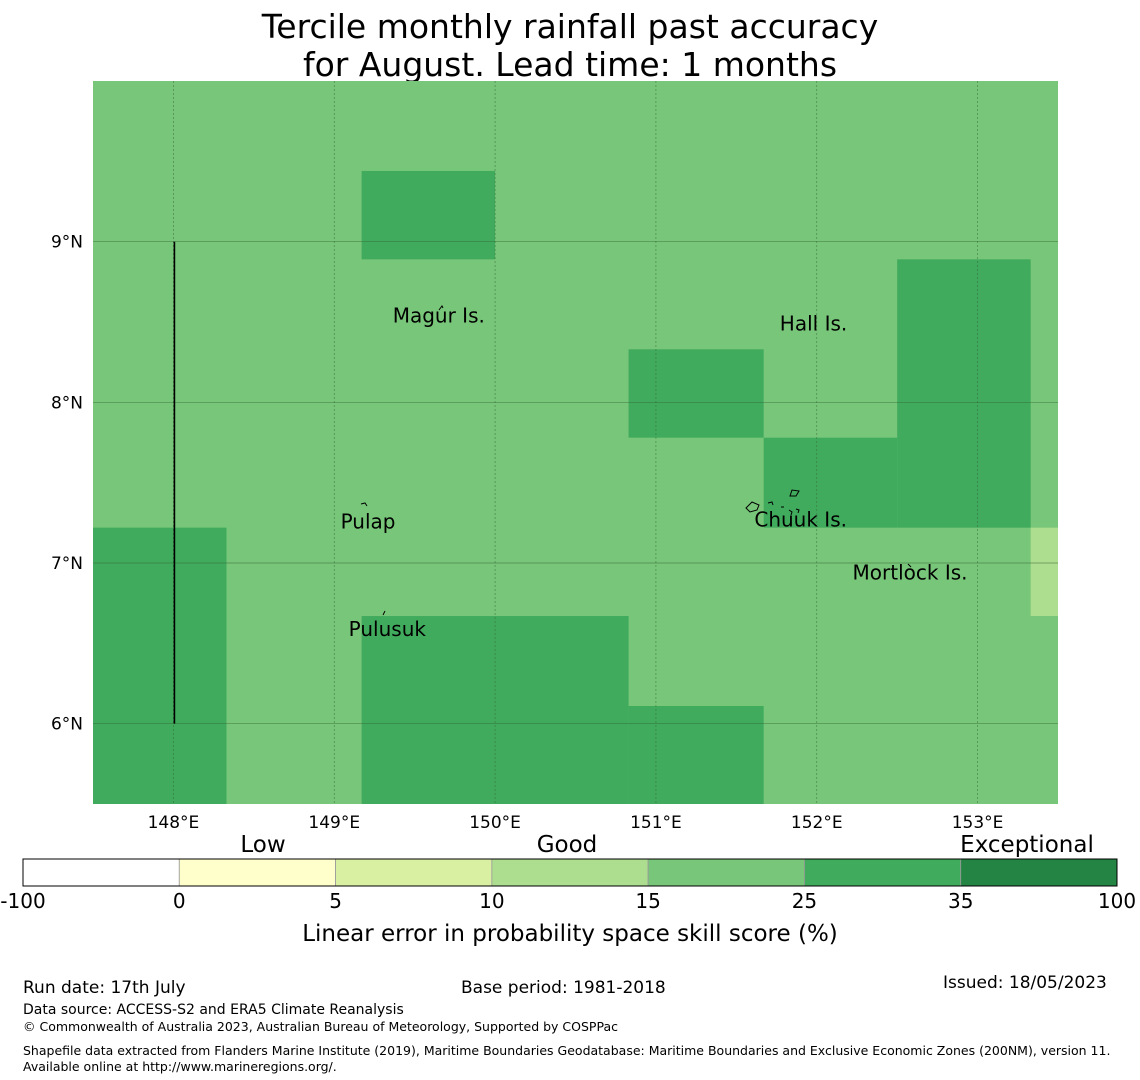  I want to click on longitude-tick-label: 150°E, so click(495, 823).